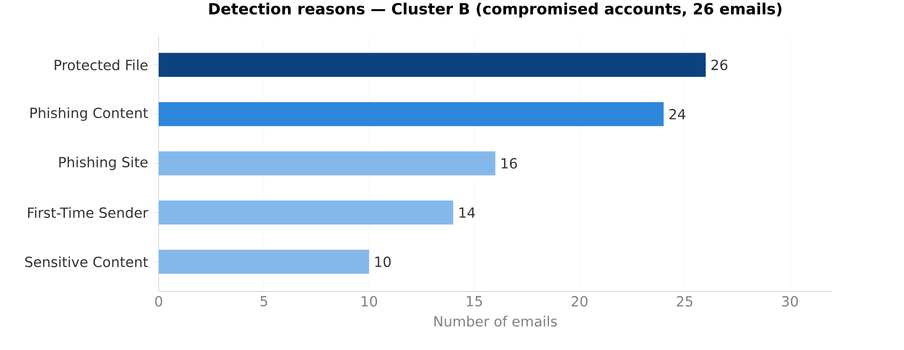 This screenshot has width=904, height=350. What do you see at coordinates (790, 301) in the screenshot?
I see `x-tick-label: 30` at bounding box center [790, 301].